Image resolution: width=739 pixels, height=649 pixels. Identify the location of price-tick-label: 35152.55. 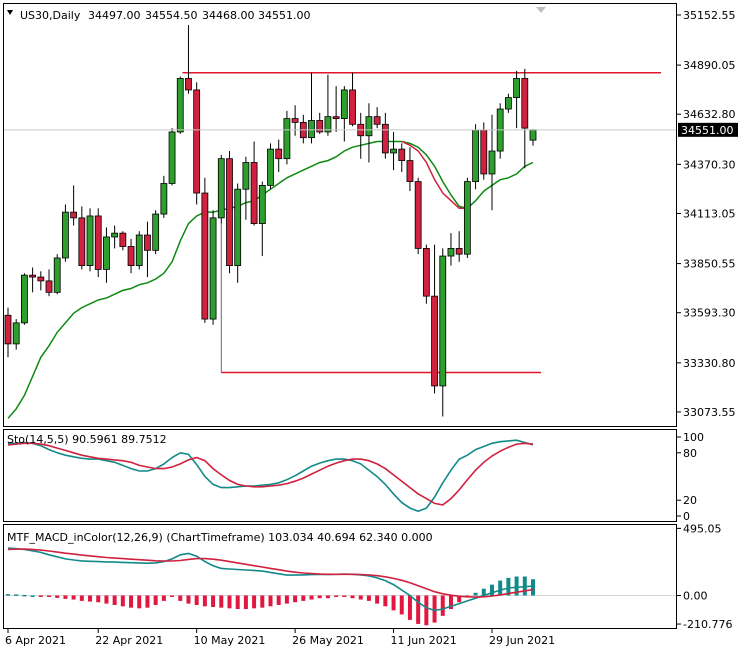
(709, 15).